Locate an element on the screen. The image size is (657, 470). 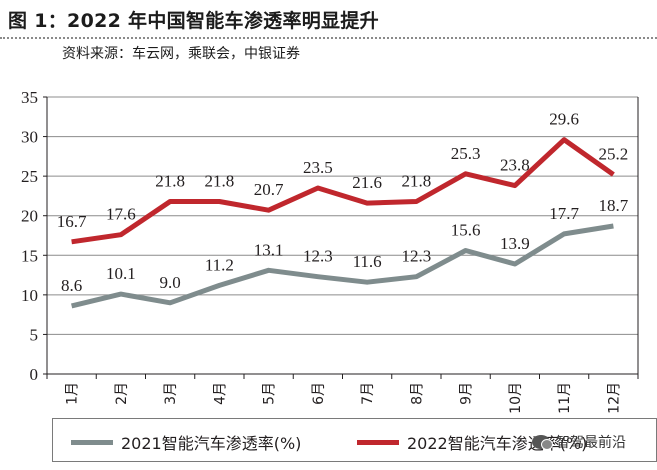
data-label: 15.6 is located at coordinates (466, 230).